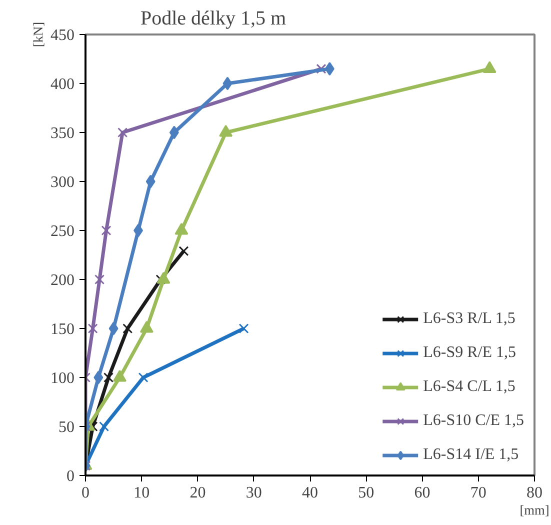 The width and height of the screenshot is (551, 525). What do you see at coordinates (535, 510) in the screenshot?
I see `x-axis-title: [mm]` at bounding box center [535, 510].